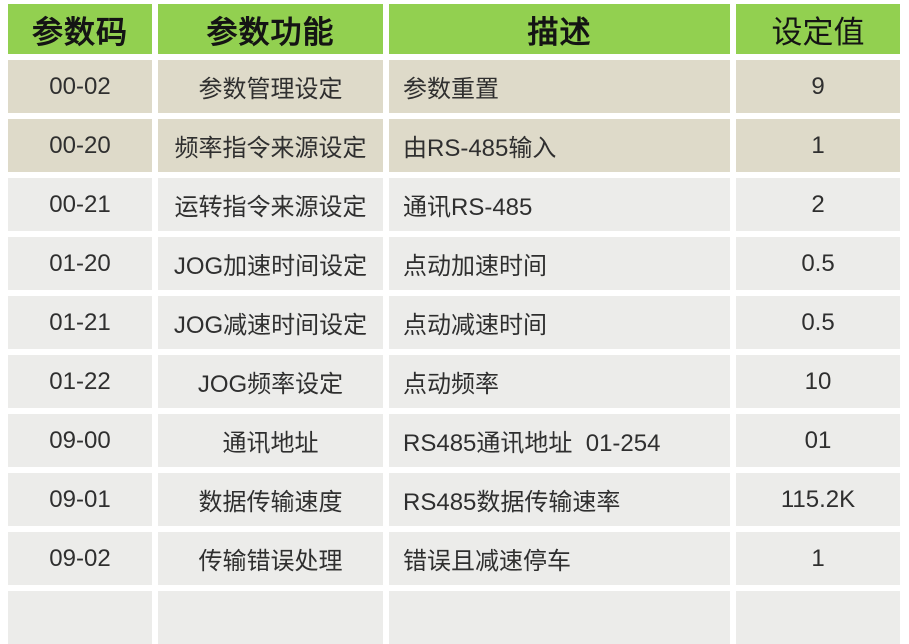 Image resolution: width=909 pixels, height=644 pixels. What do you see at coordinates (80, 204) in the screenshot?
I see `cell-code: 00-21` at bounding box center [80, 204].